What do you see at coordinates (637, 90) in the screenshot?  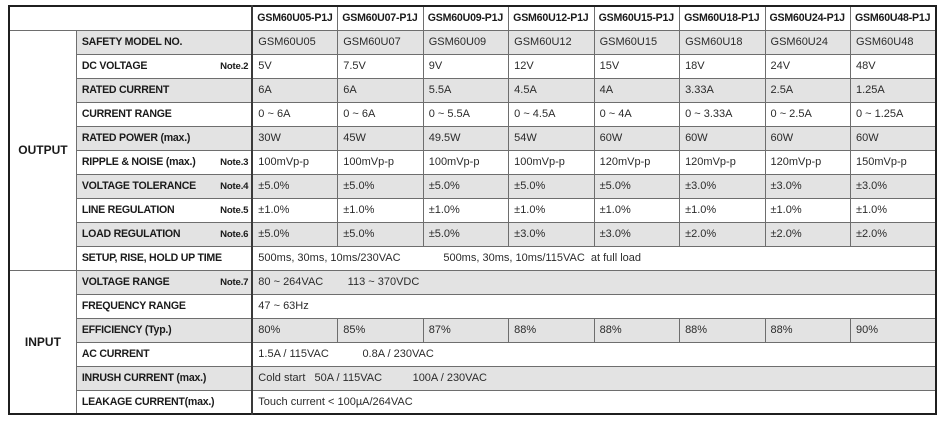 I see `spec-value-cell: 4A` at bounding box center [637, 90].